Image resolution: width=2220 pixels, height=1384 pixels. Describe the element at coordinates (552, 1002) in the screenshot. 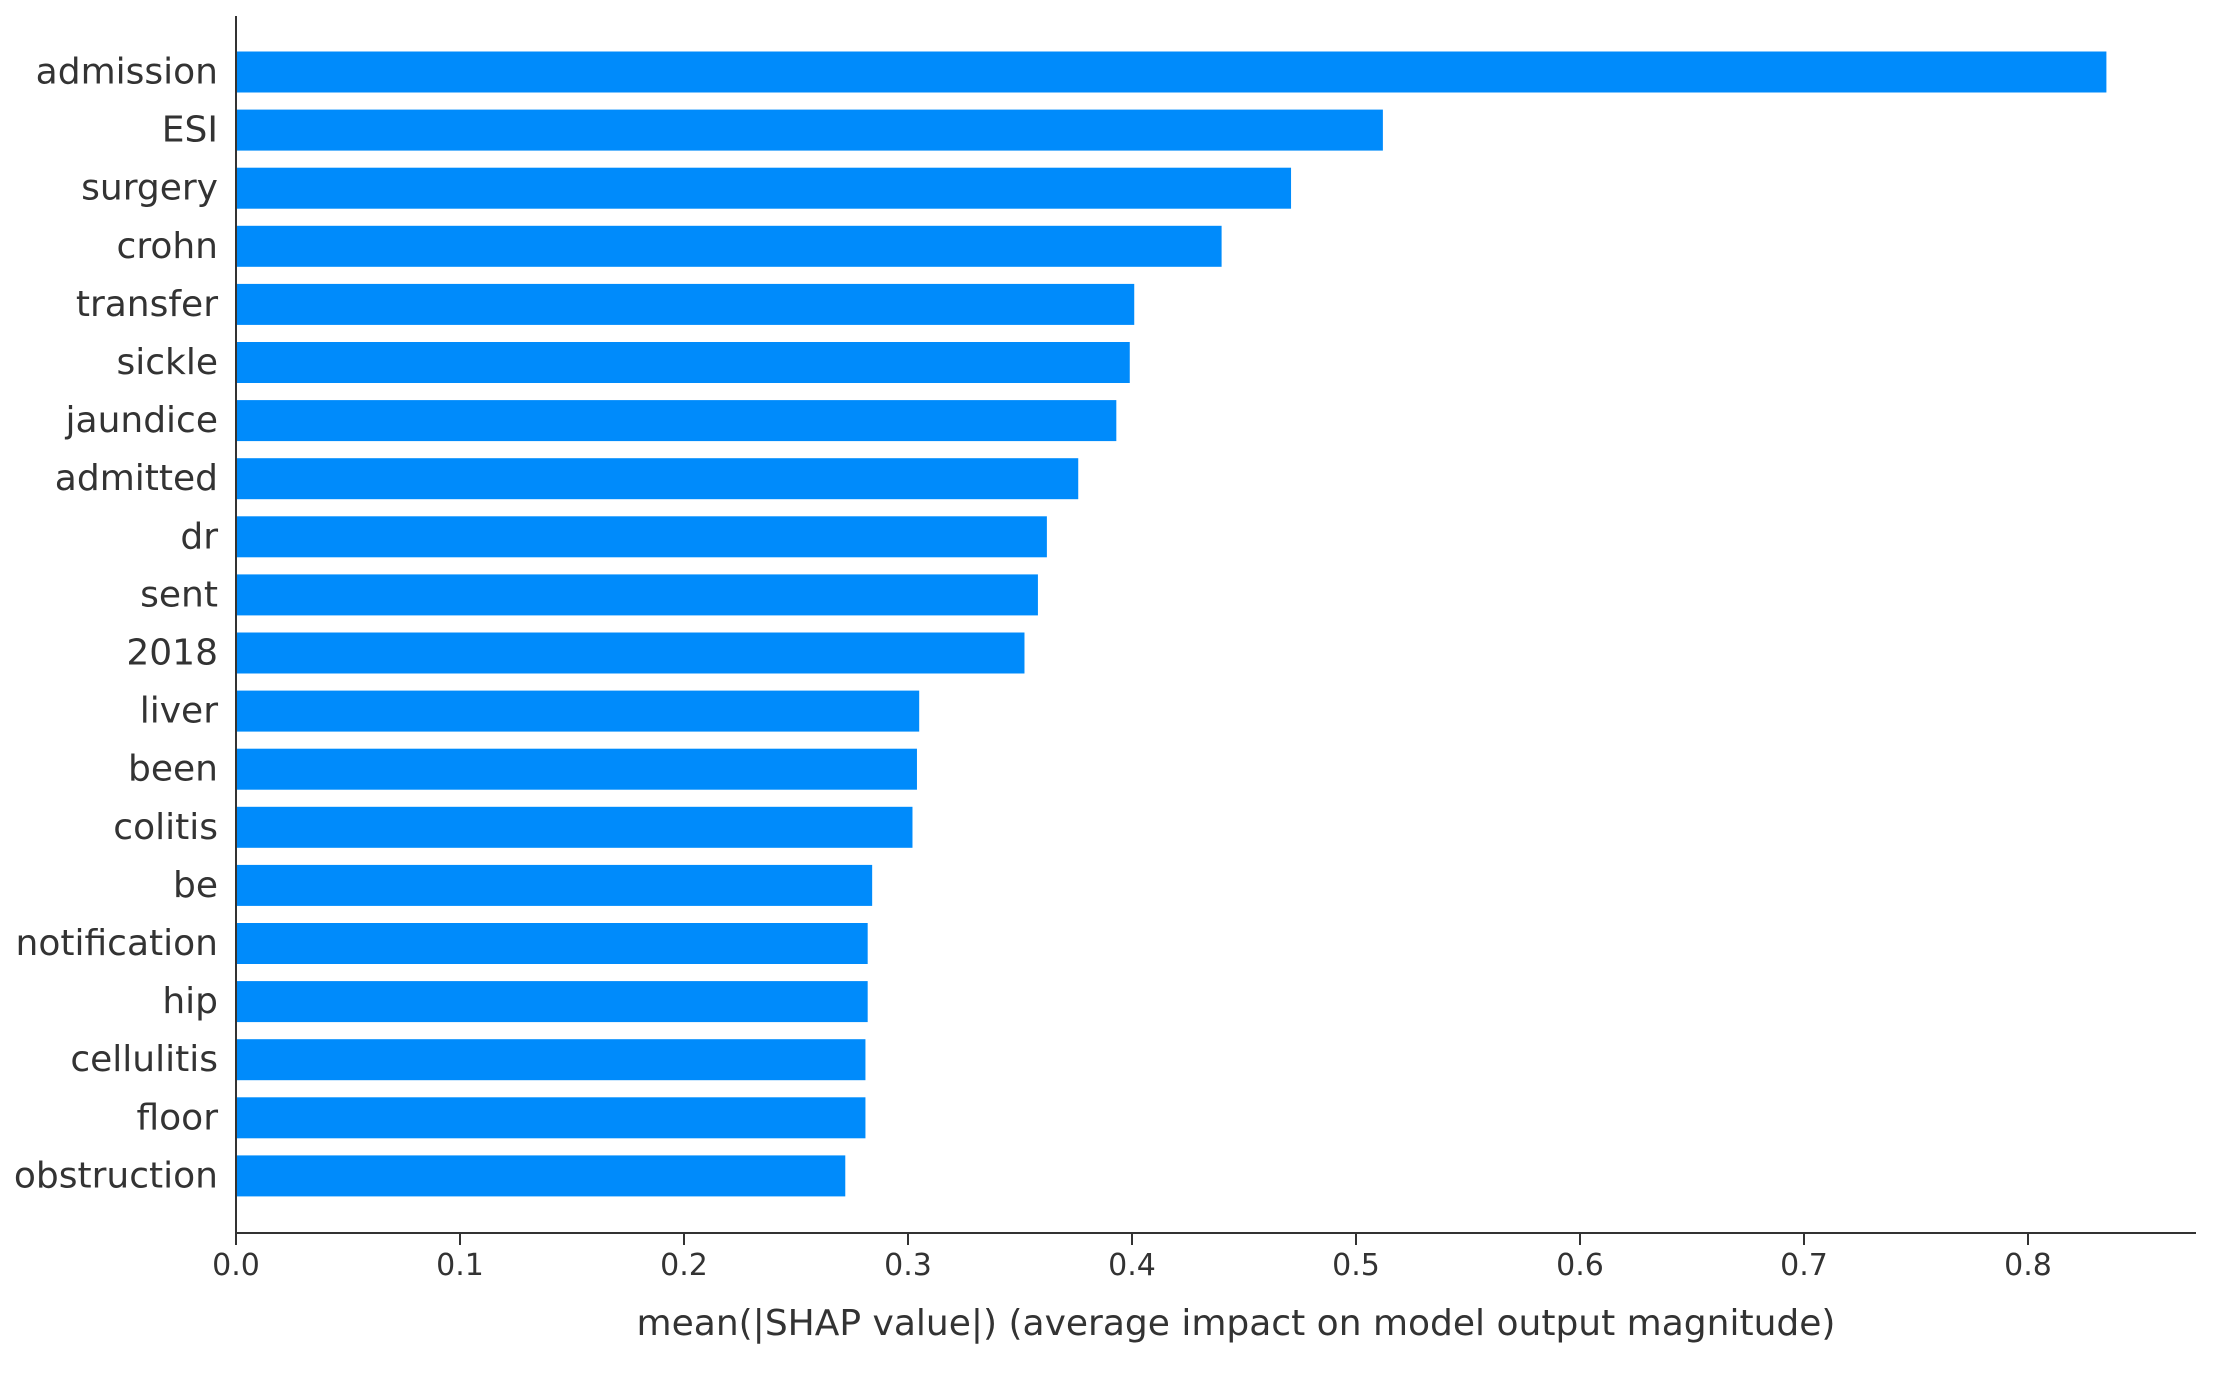

I see `bar-hip` at that location.